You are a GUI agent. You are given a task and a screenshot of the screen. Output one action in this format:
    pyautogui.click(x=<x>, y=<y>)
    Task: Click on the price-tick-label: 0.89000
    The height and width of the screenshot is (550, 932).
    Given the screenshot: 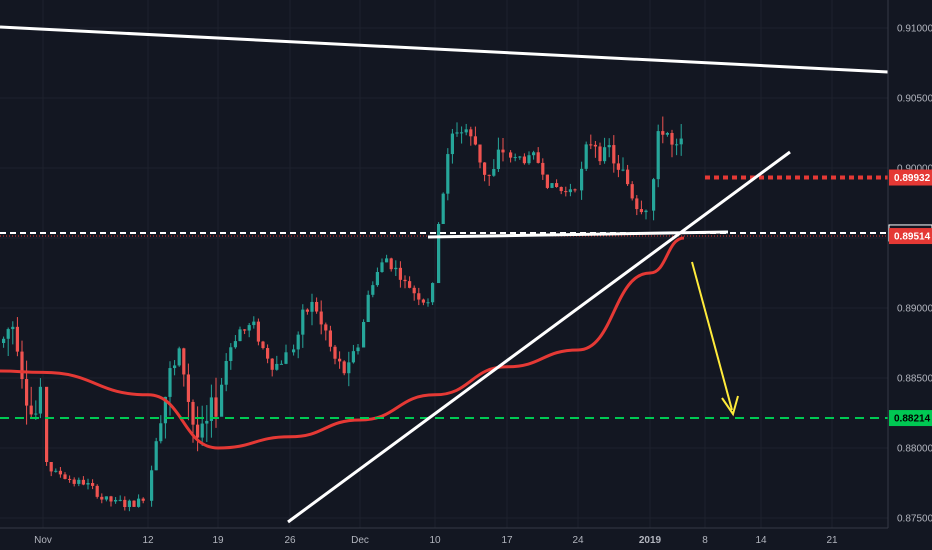 What is the action you would take?
    pyautogui.click(x=914, y=309)
    